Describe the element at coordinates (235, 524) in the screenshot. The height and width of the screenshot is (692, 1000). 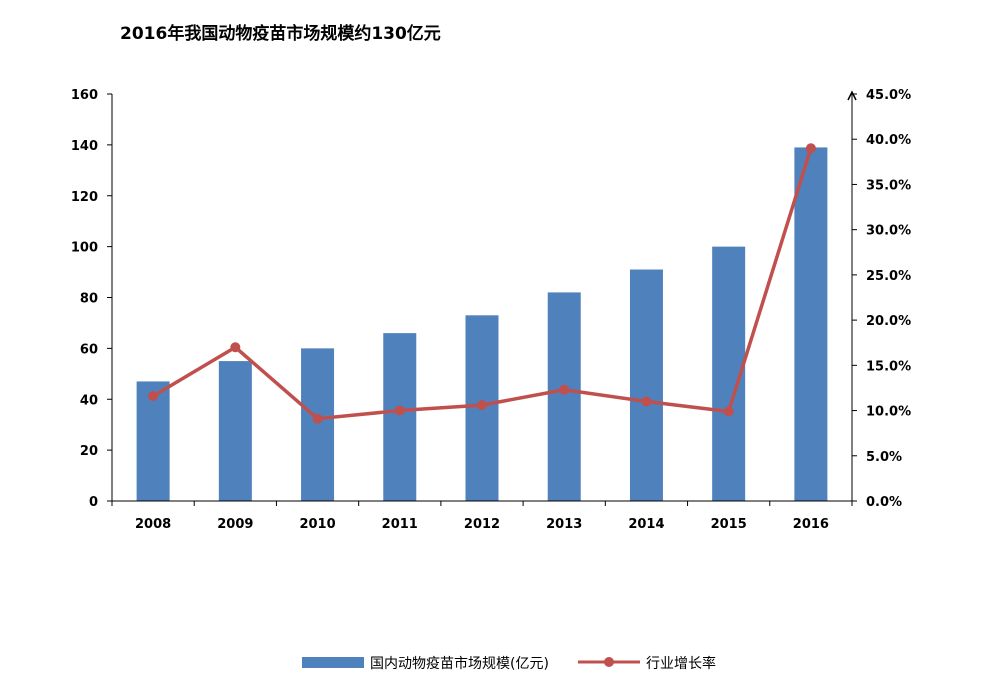
I see `x-tick-label: 2009` at that location.